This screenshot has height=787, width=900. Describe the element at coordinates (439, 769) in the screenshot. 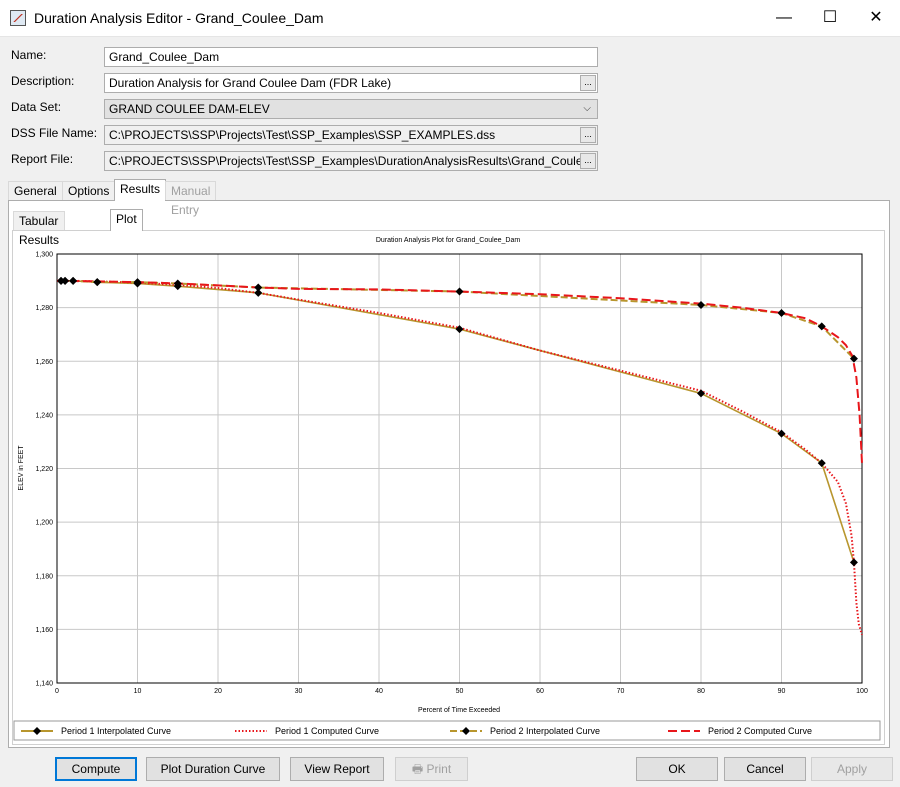

I see `print-label: Print` at that location.